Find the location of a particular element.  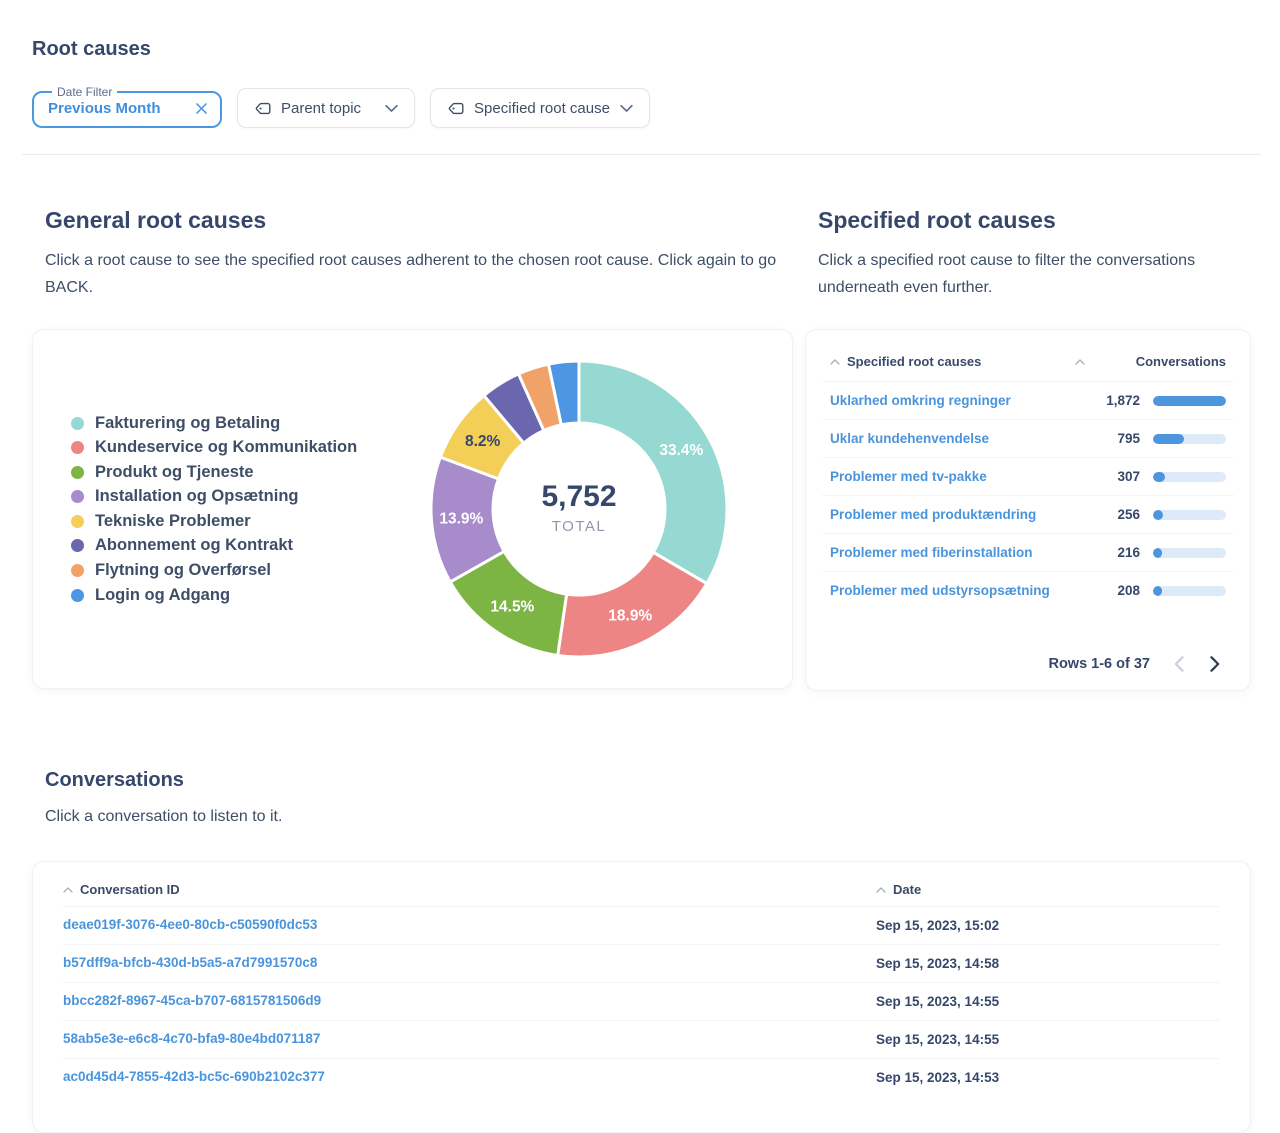

legend-label: Produkt og Tjeneste is located at coordinates (174, 471).